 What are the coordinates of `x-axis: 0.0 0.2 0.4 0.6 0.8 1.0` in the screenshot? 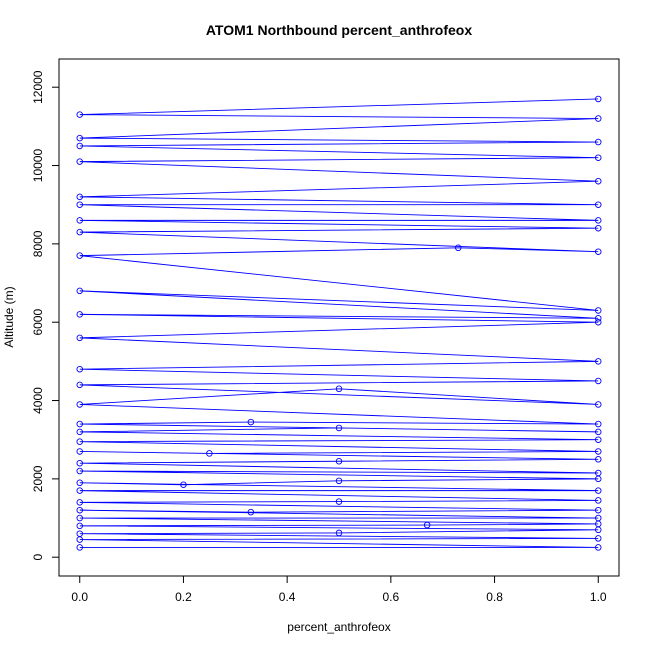 It's located at (339, 589).